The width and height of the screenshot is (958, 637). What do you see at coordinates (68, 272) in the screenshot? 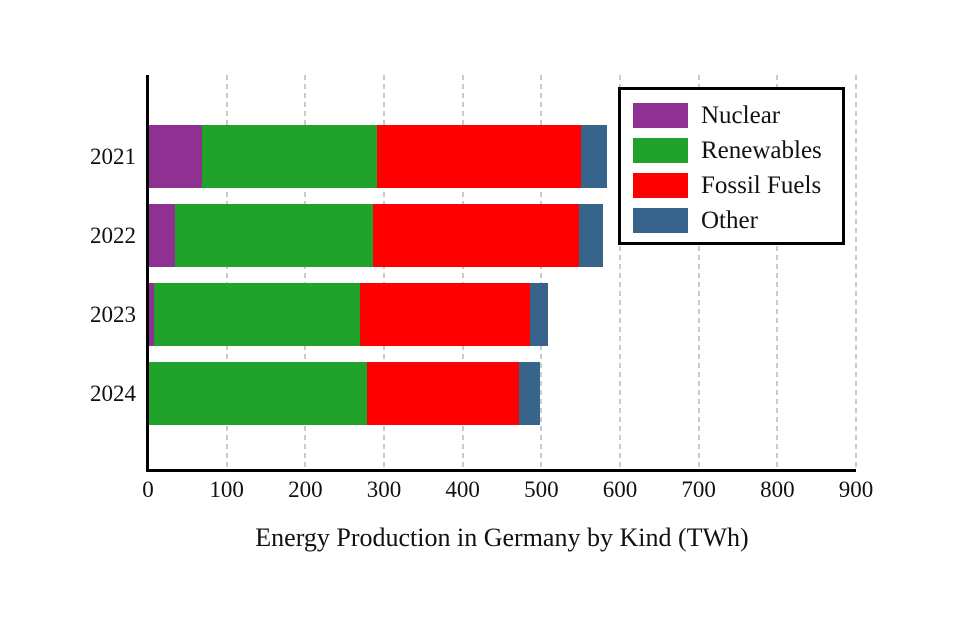
I see `y-axis-labels: 2021 2022 2023 2024` at bounding box center [68, 272].